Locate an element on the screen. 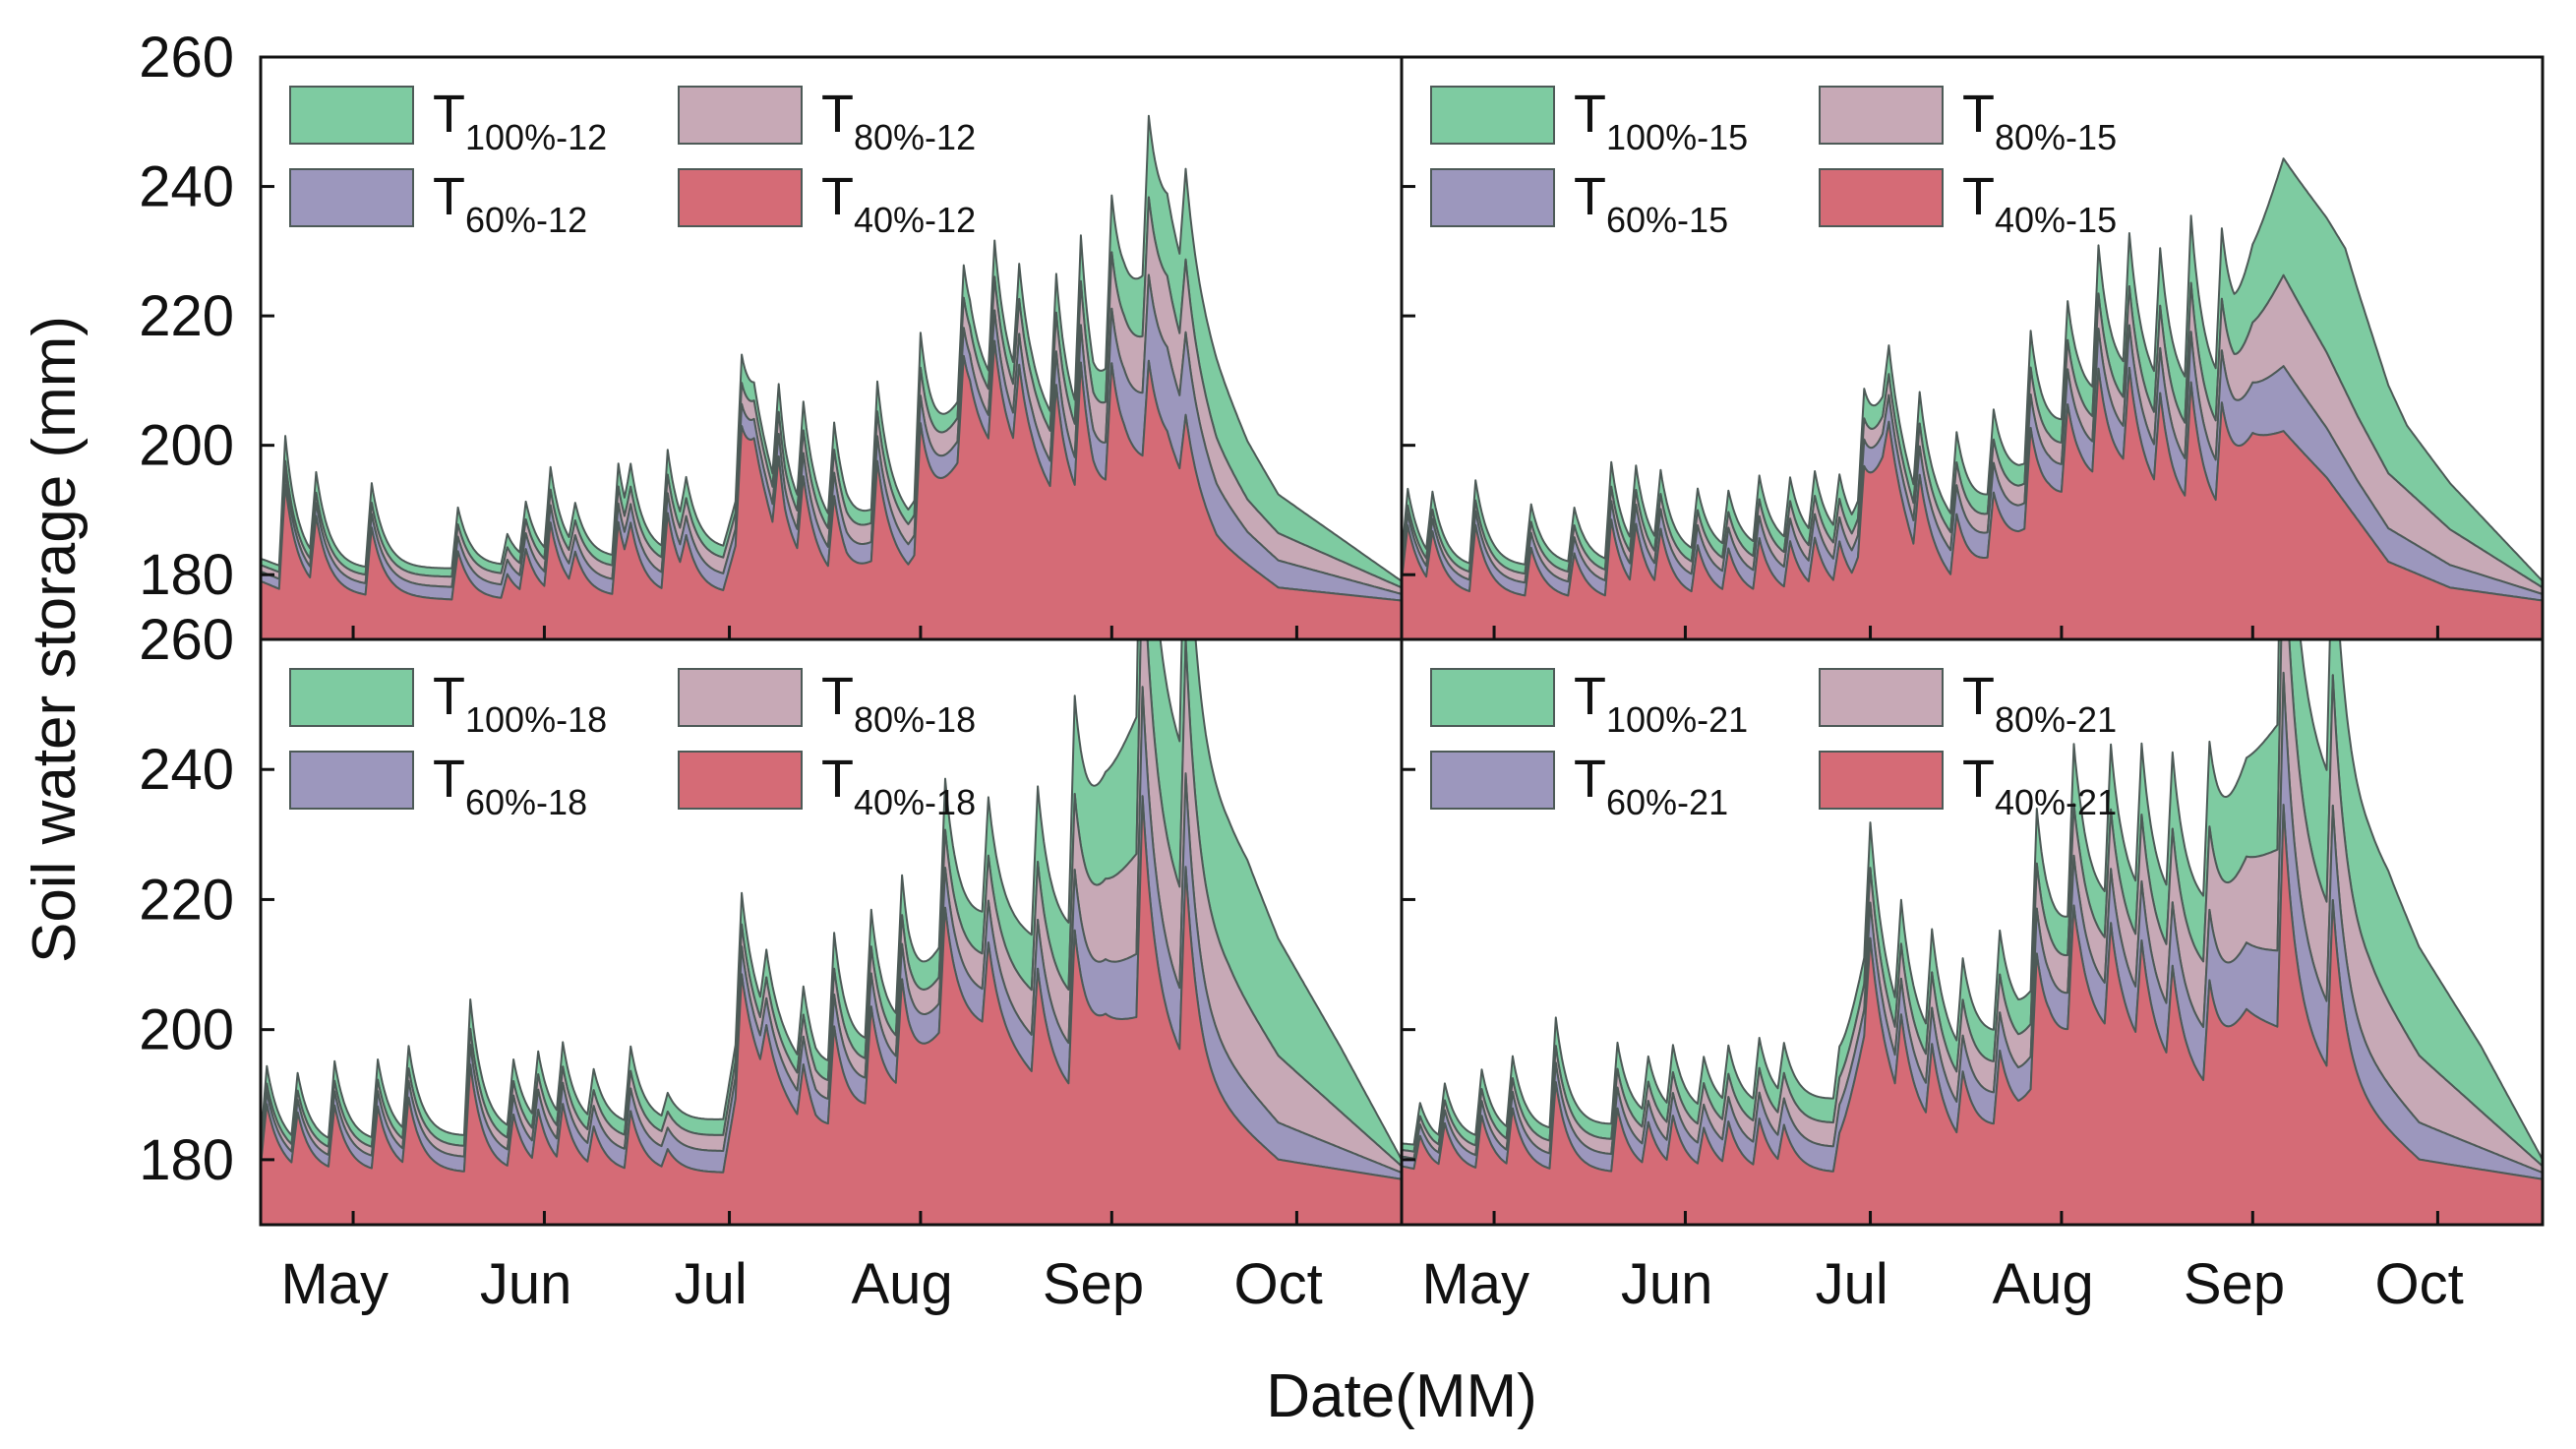  x-axis-title: Date(MM) is located at coordinates (1401, 1396).